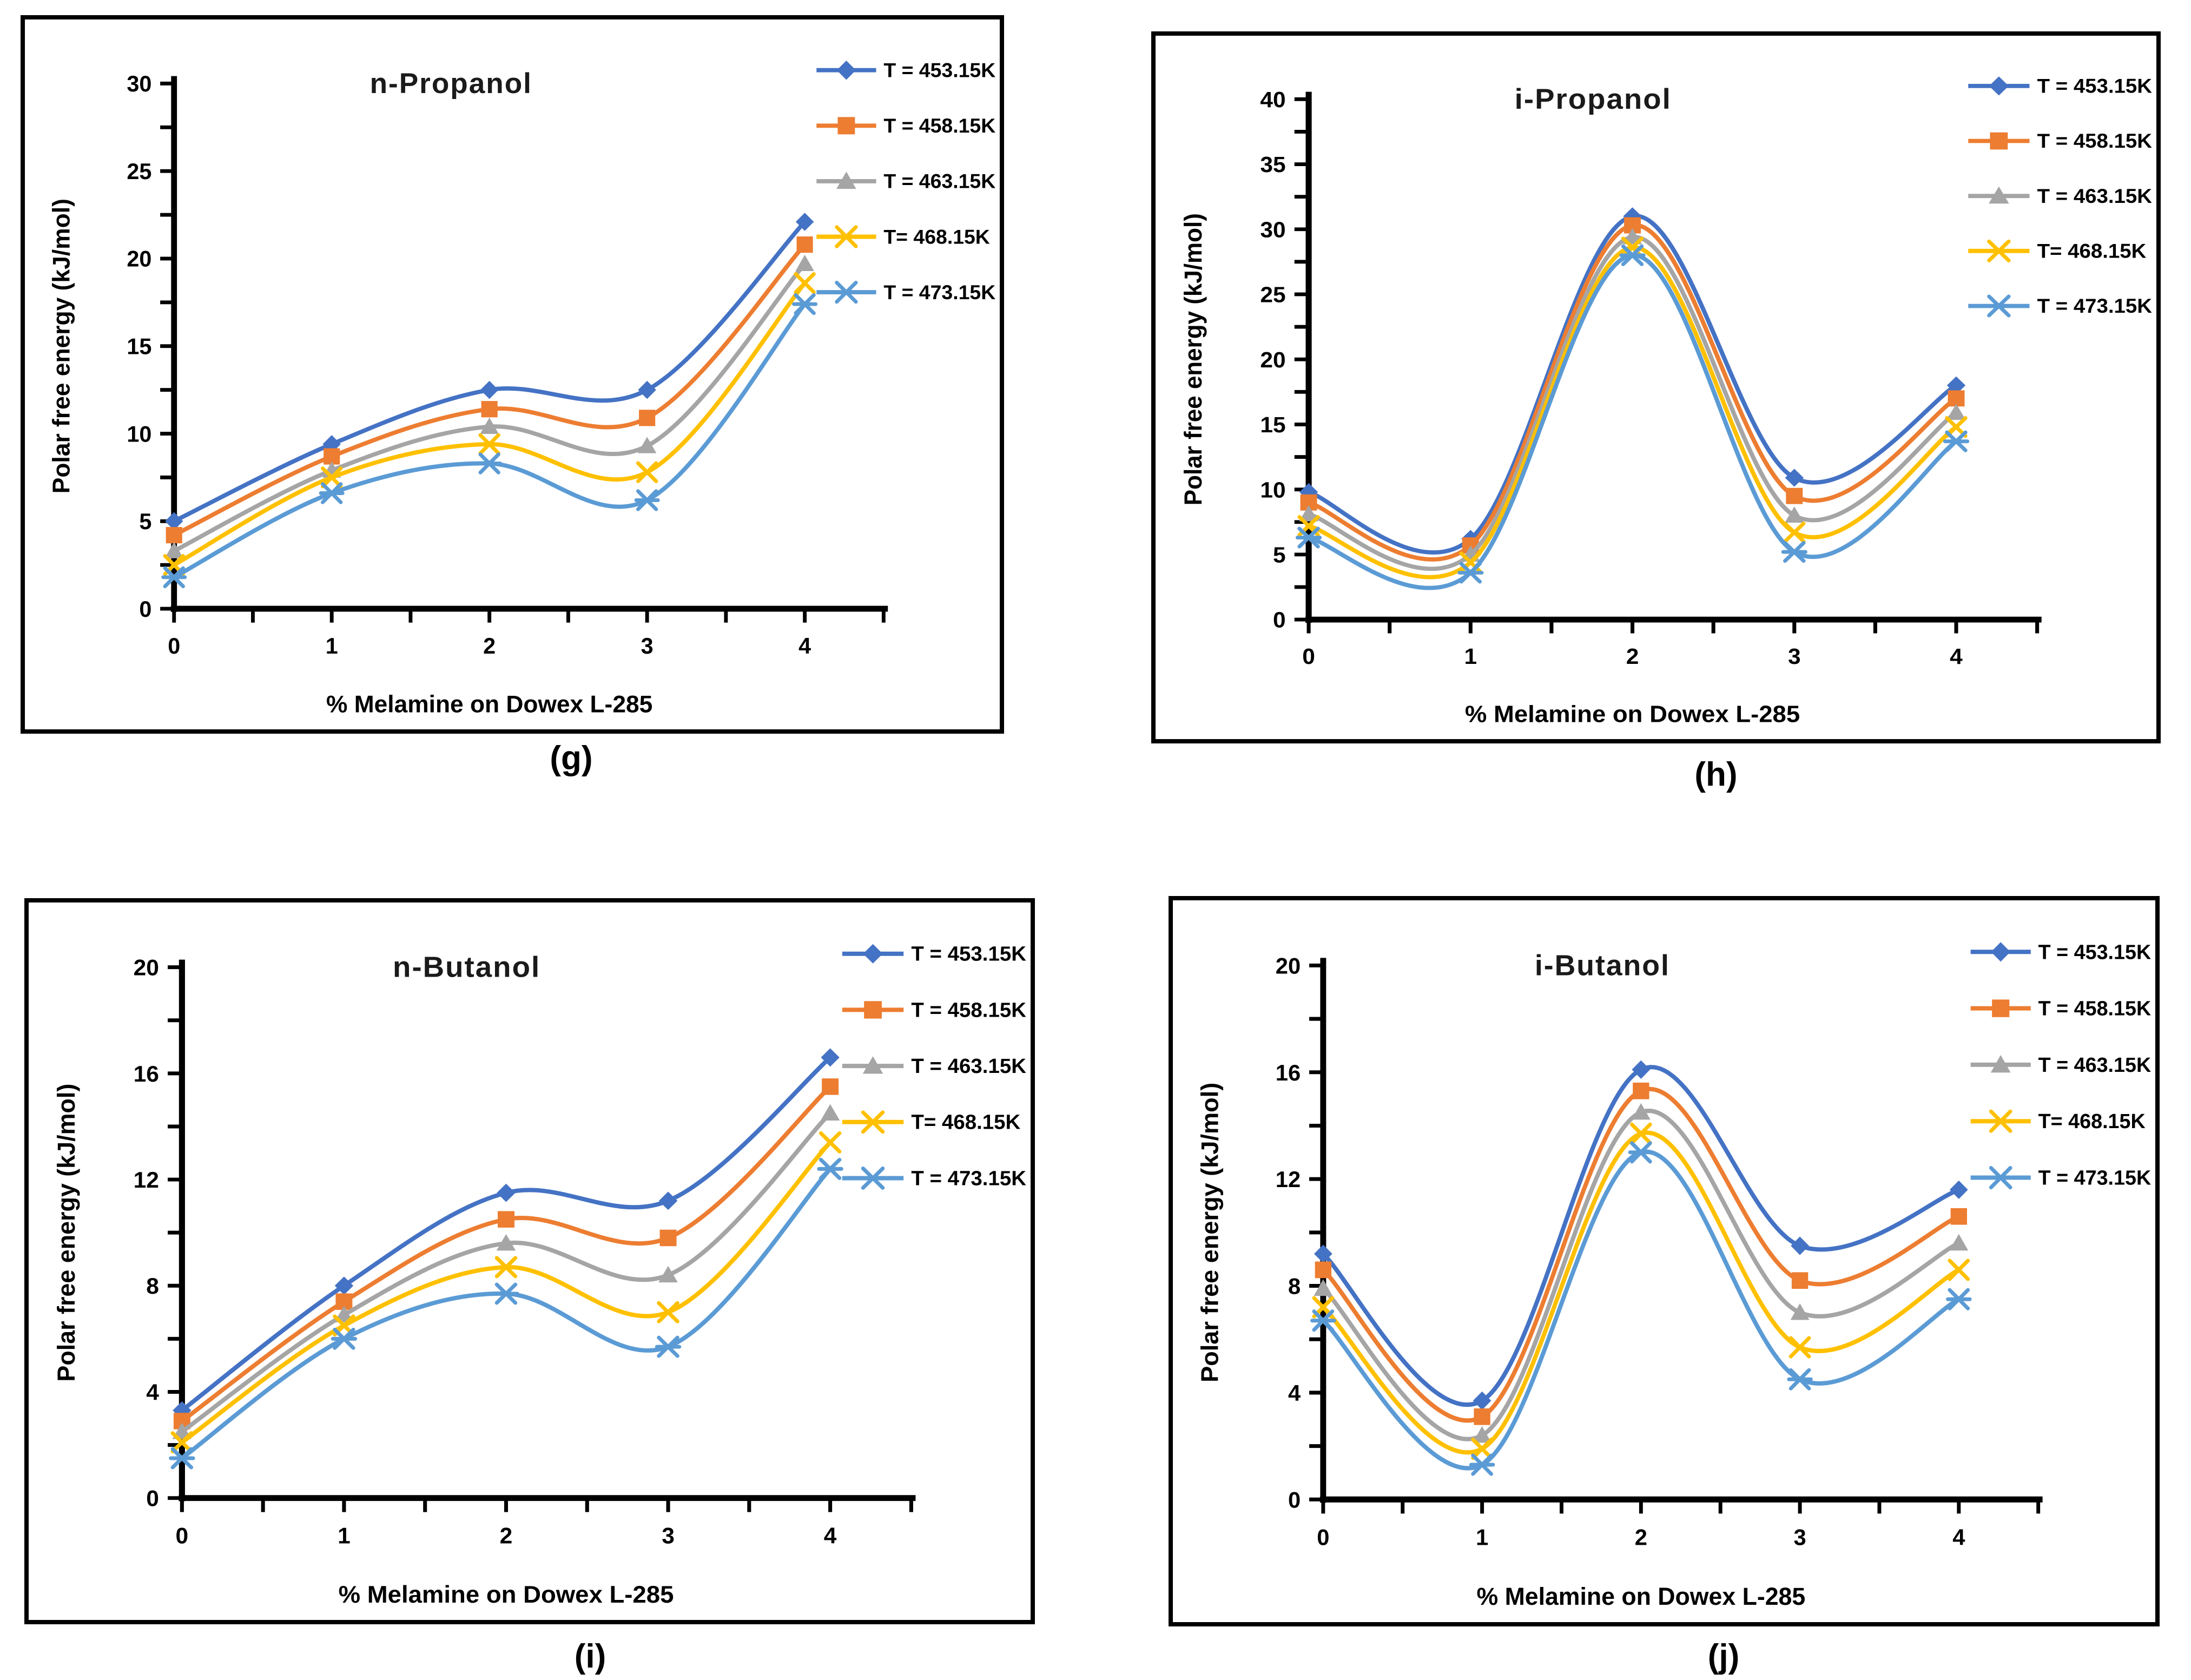  I want to click on svg-text: 2, so click(1641, 1537).